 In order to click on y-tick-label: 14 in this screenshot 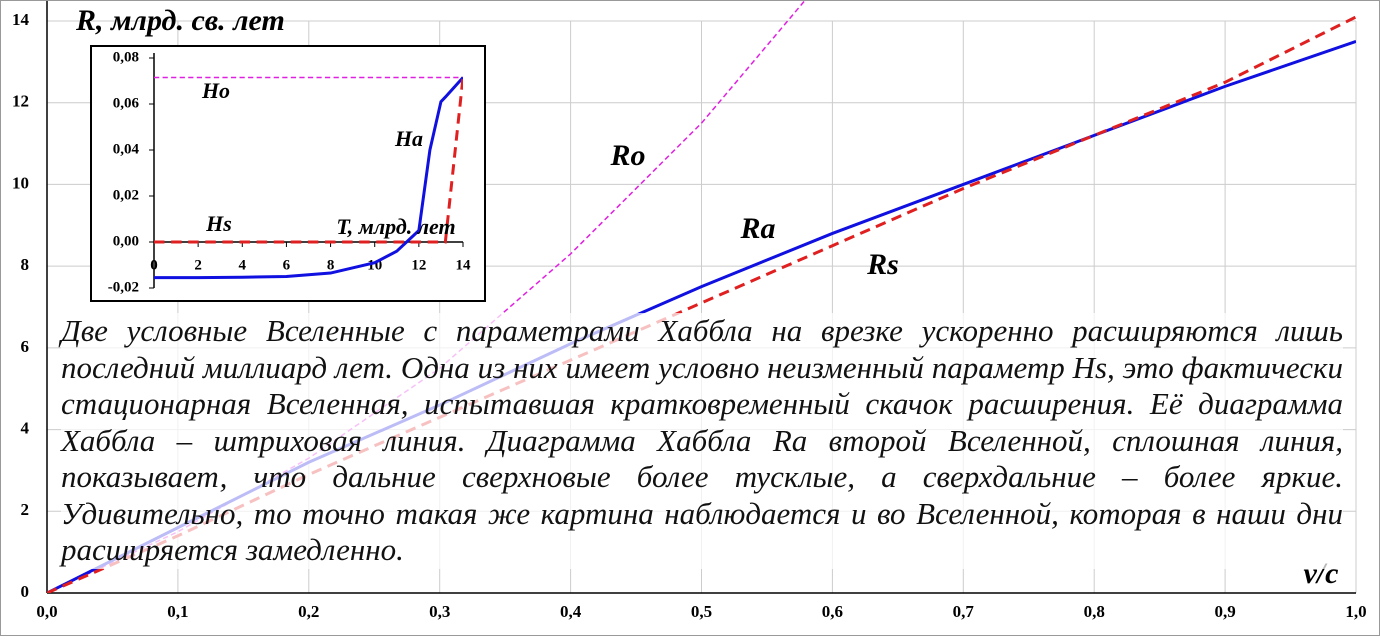, I will do `click(21, 19)`.